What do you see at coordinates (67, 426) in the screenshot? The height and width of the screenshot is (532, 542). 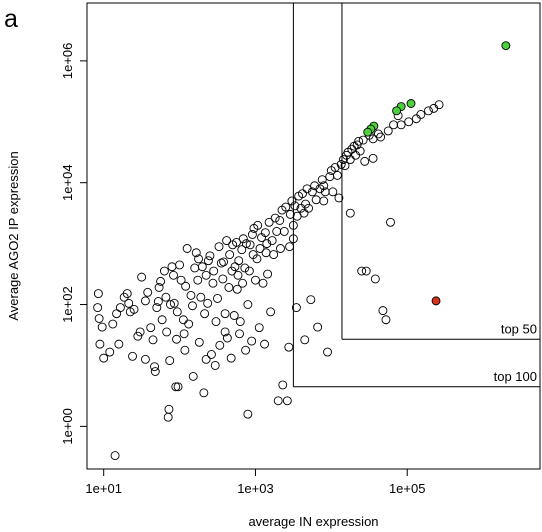 I see `y-tick-label: 1e+00` at bounding box center [67, 426].